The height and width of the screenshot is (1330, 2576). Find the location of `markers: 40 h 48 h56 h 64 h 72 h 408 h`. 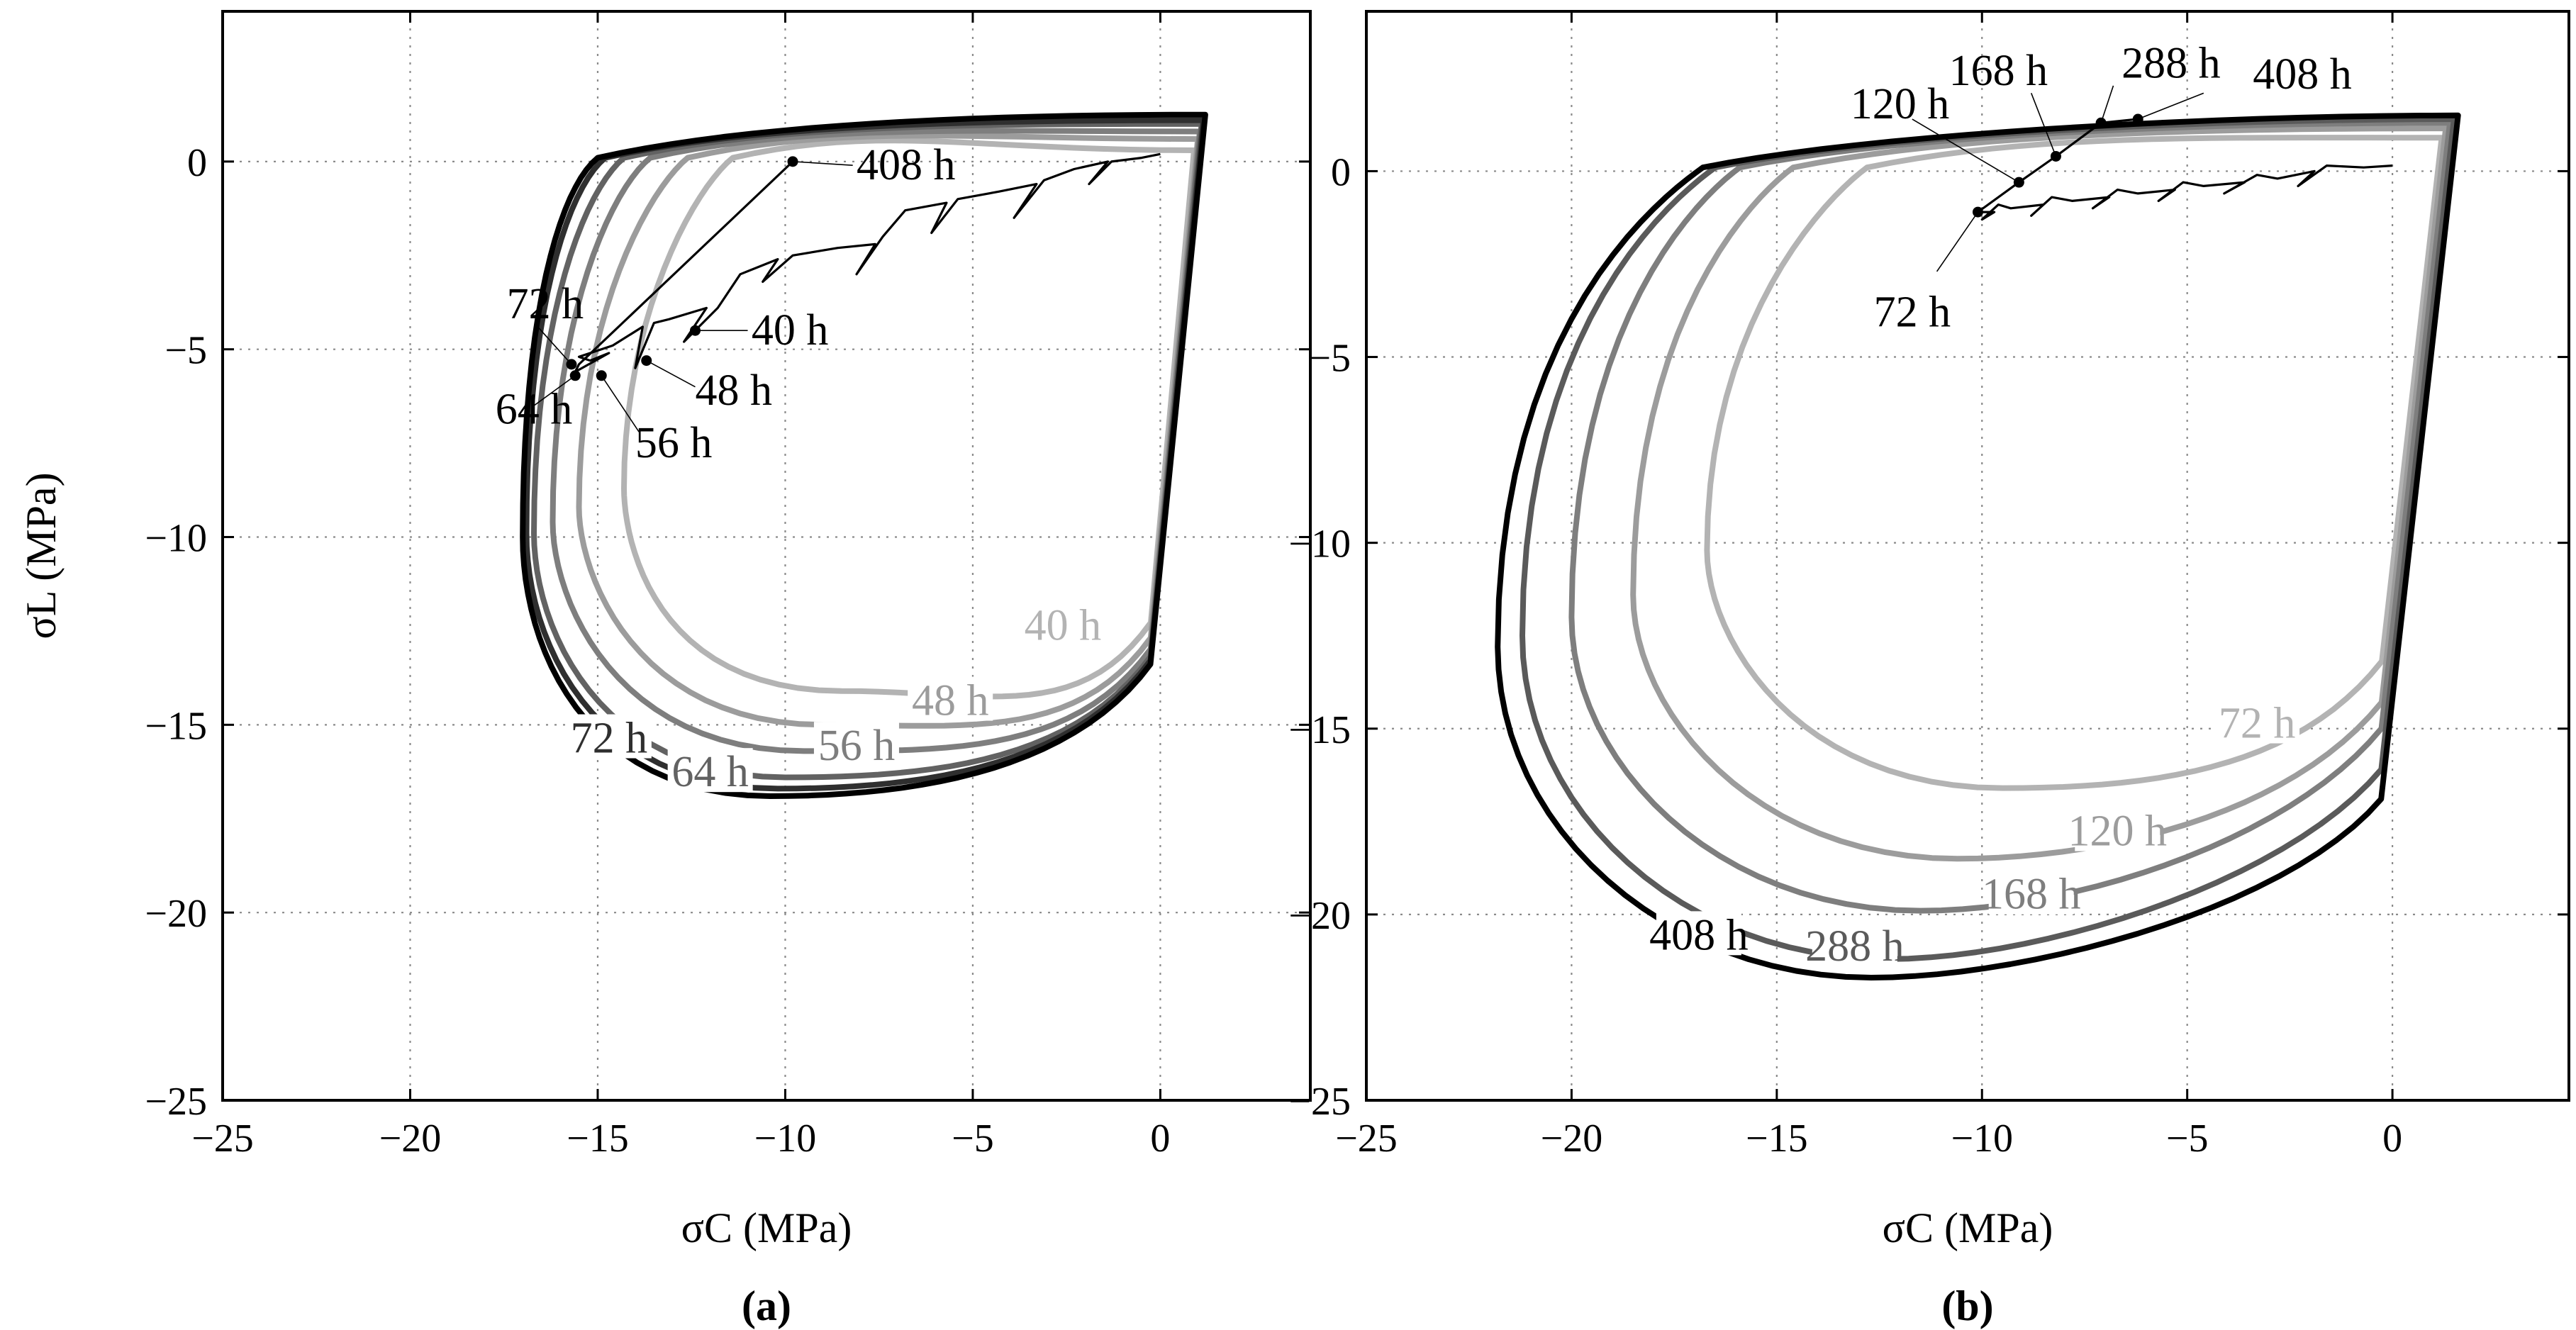

markers: 40 h 48 h56 h 64 h 72 h 408 h is located at coordinates (726, 304).